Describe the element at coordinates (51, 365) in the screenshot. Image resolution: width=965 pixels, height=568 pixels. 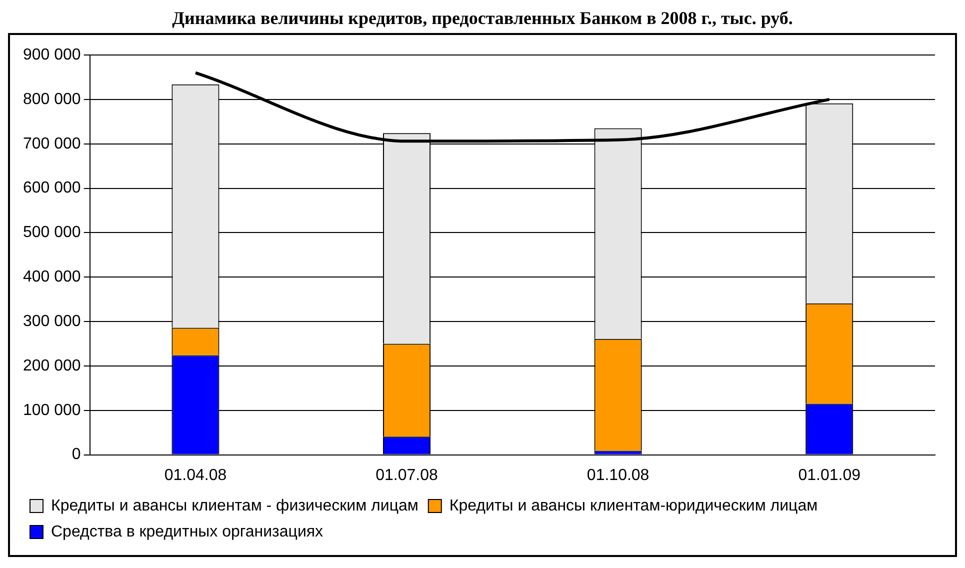
I see `y-tick-label: 200 000` at that location.